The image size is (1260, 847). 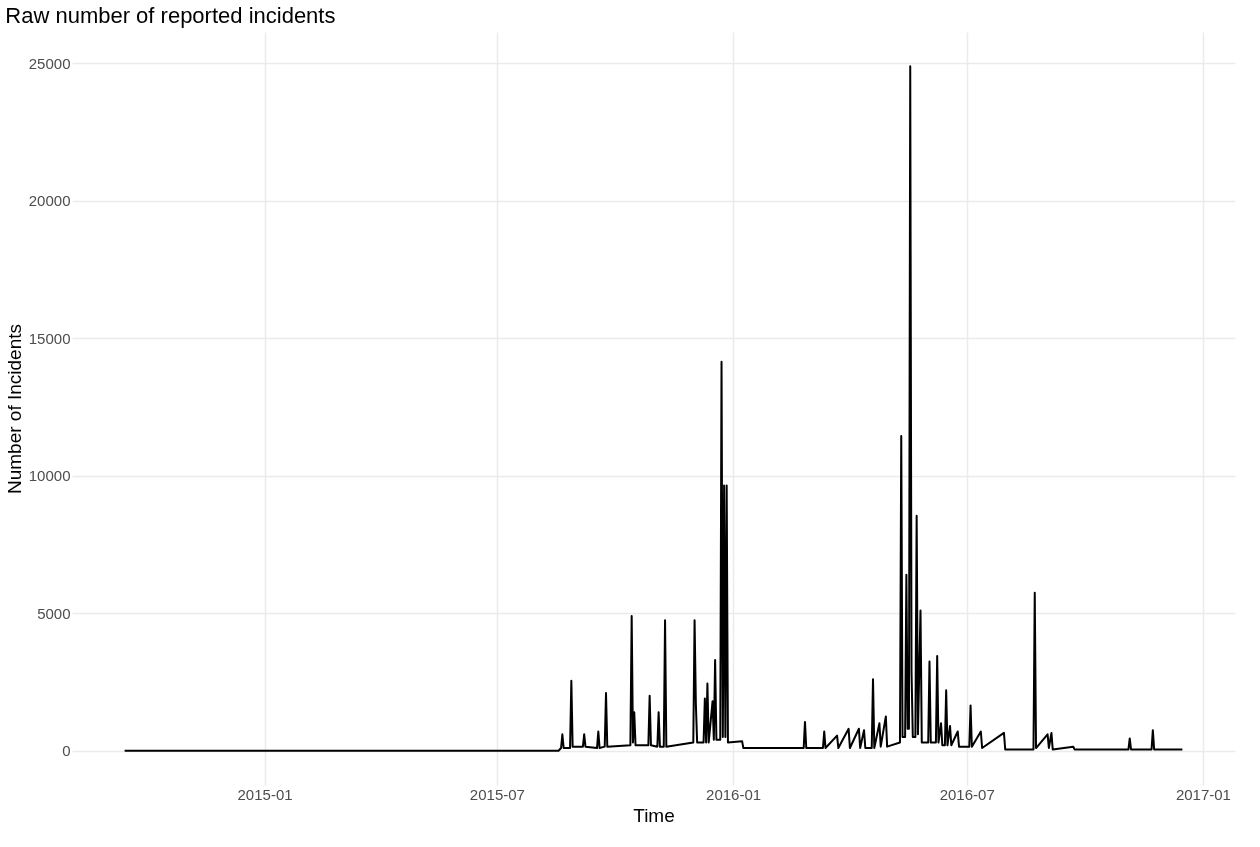 I want to click on y-axis-title: Number of Incidents, so click(x=14, y=409).